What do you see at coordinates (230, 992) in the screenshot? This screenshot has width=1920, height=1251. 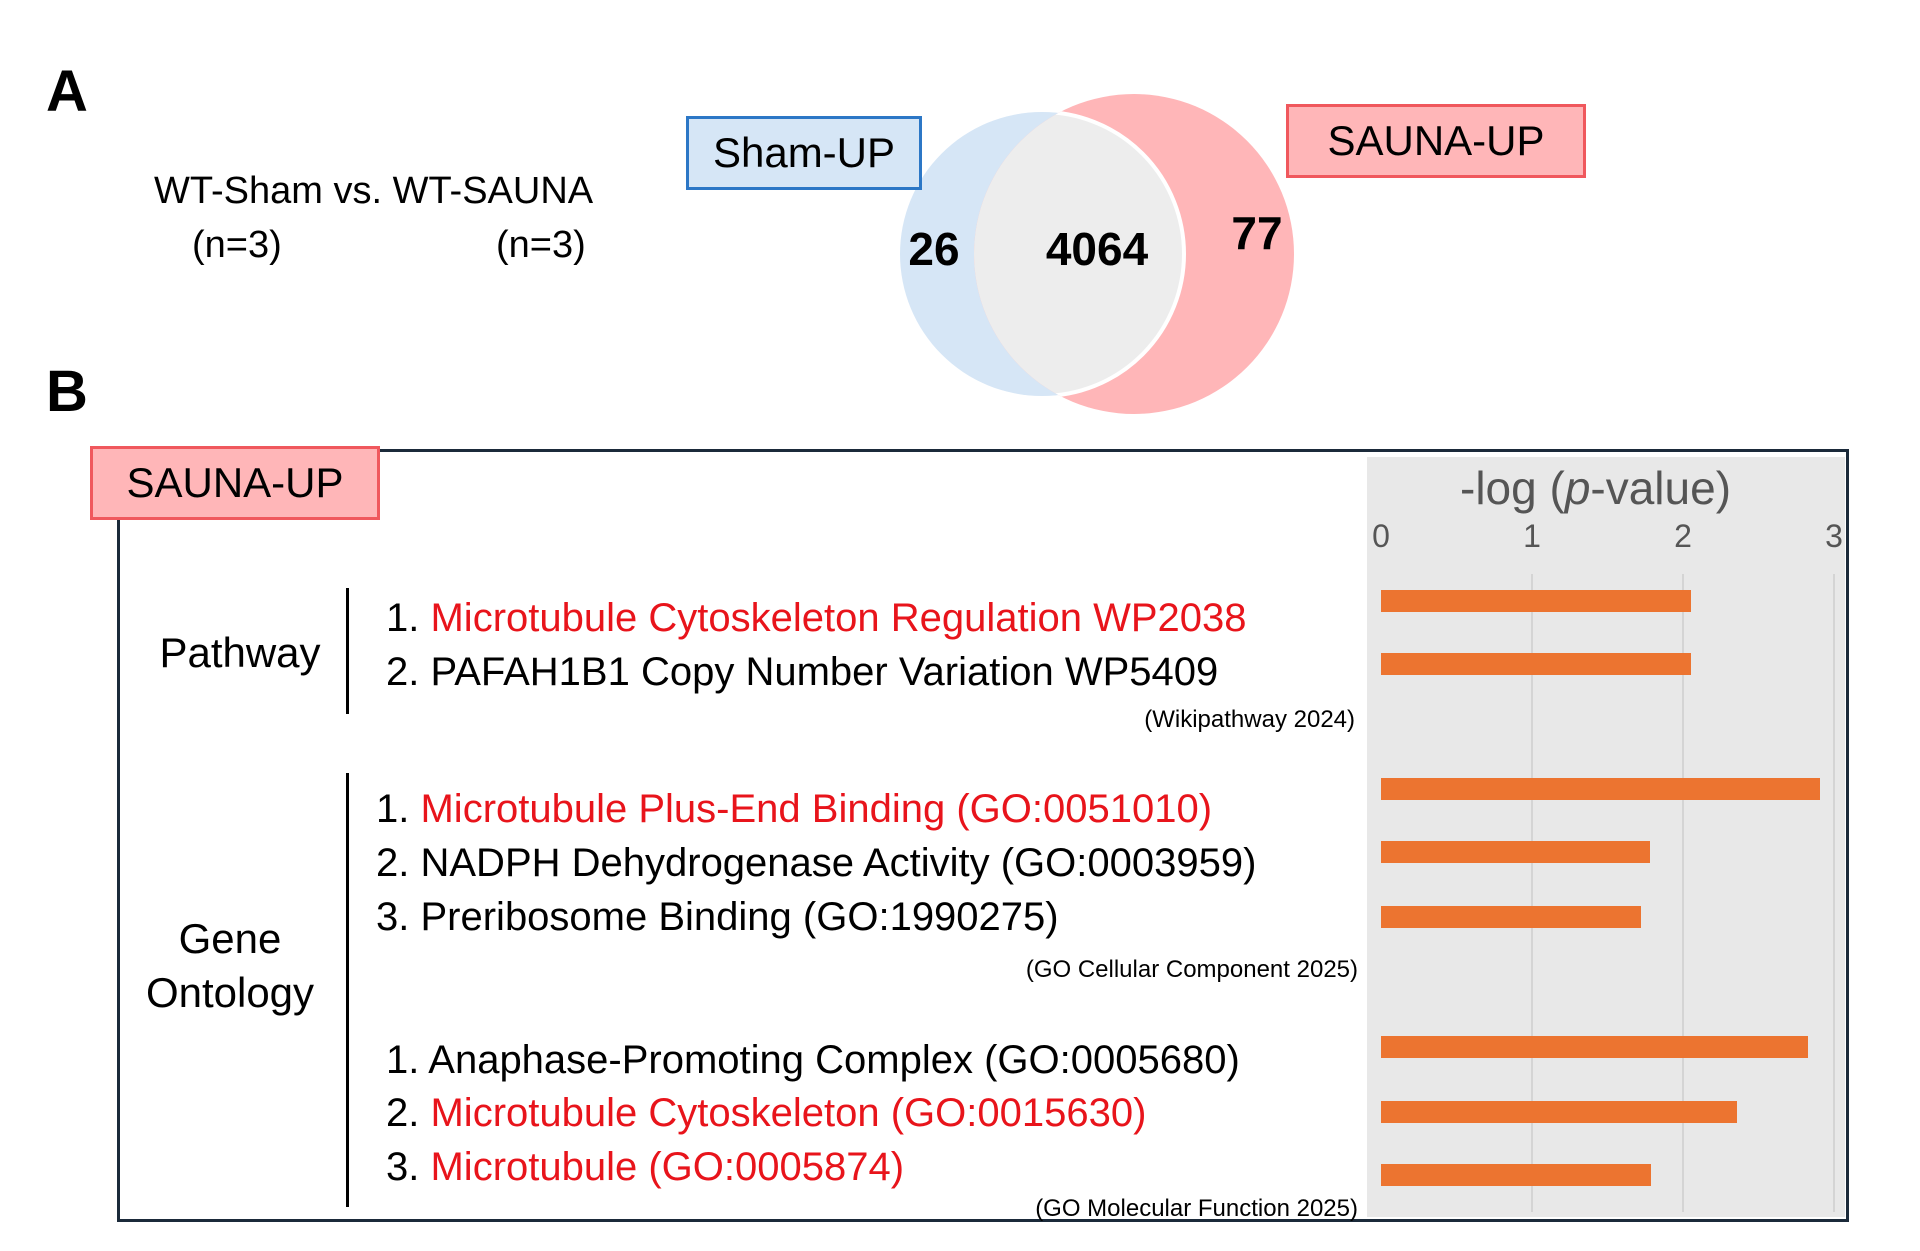 I see `category-go-line2: Ontology` at bounding box center [230, 992].